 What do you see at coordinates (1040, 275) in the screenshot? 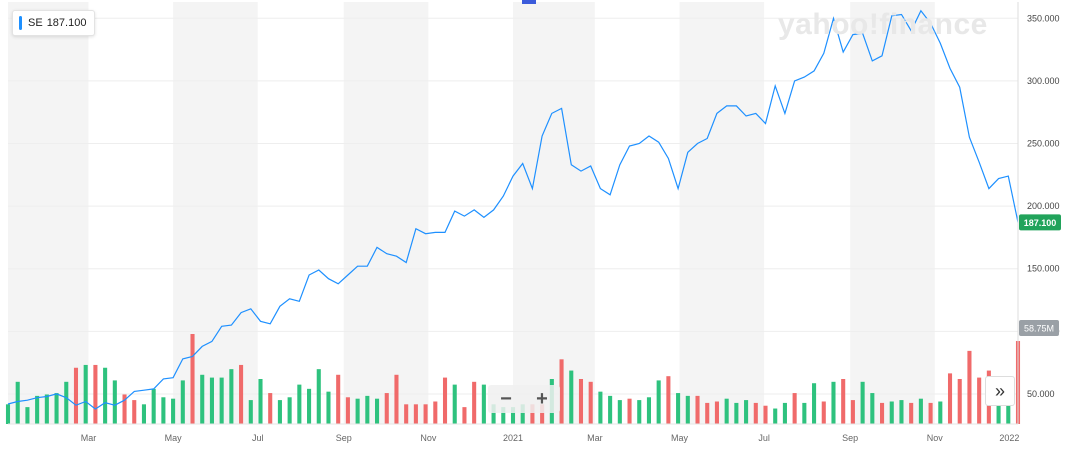
I see `axis-badges: 187.100 58.75M` at bounding box center [1040, 275].